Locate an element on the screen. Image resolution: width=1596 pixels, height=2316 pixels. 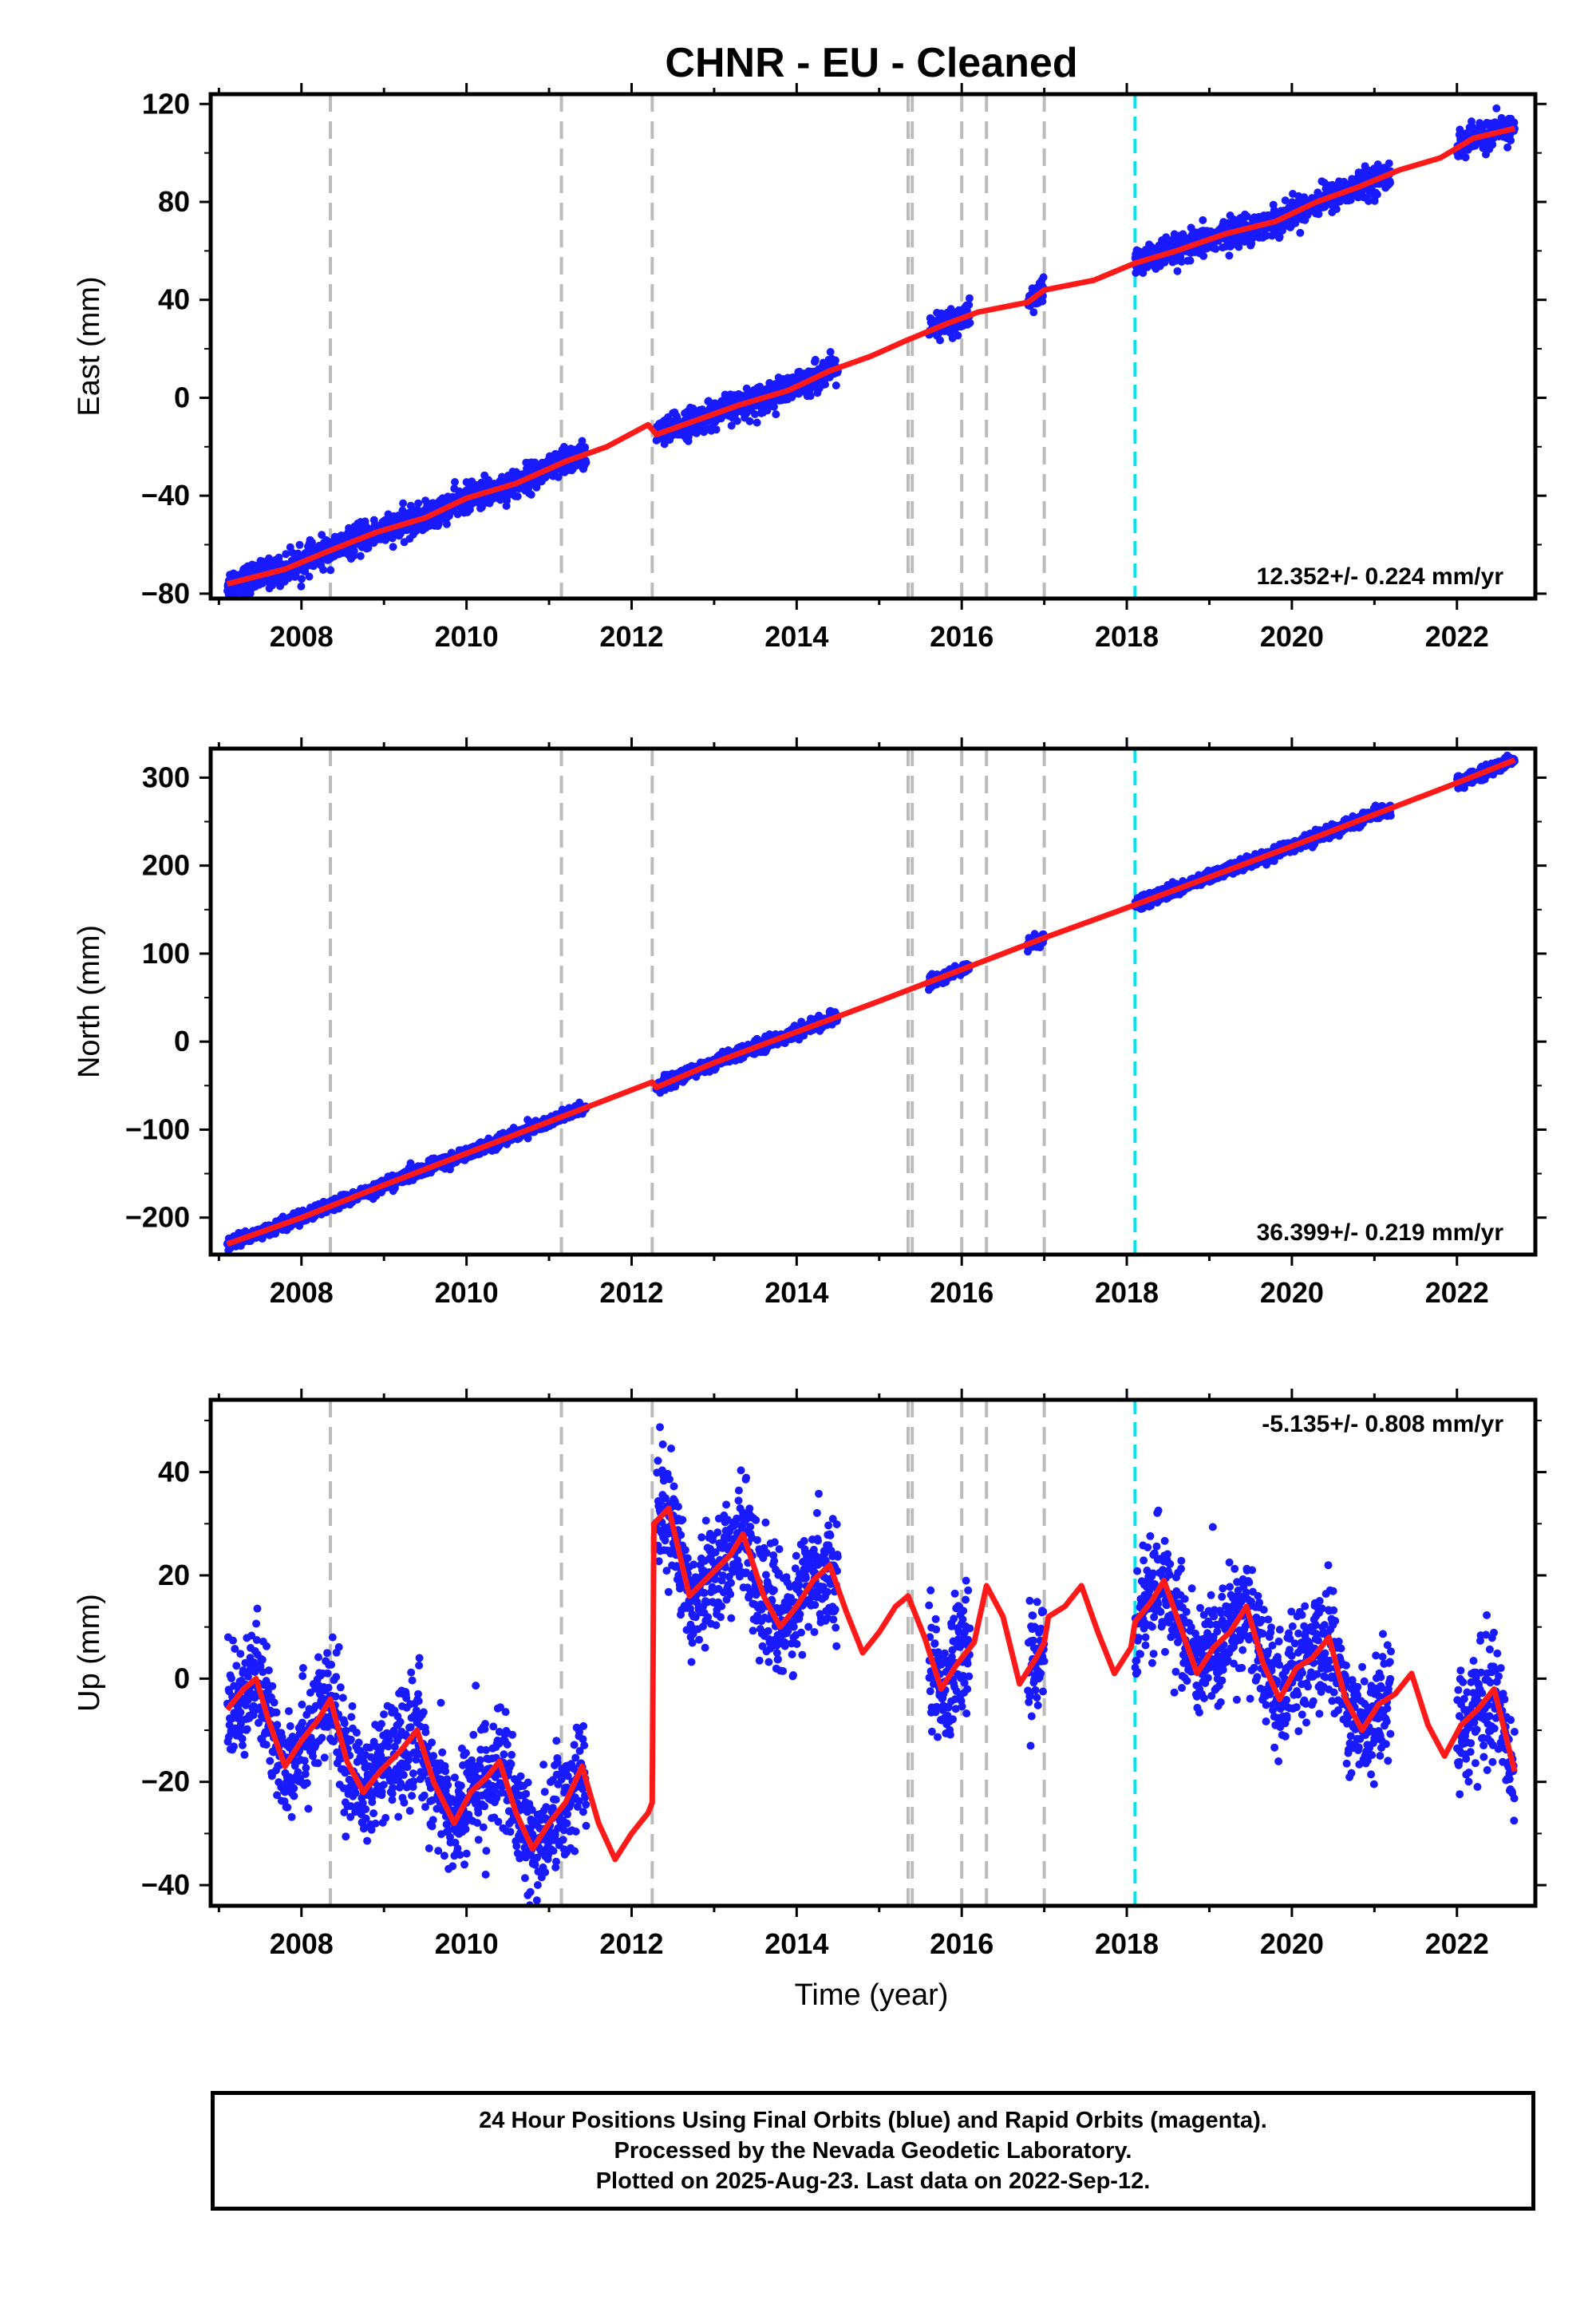
x-tick-label: 2020 is located at coordinates (1292, 636).